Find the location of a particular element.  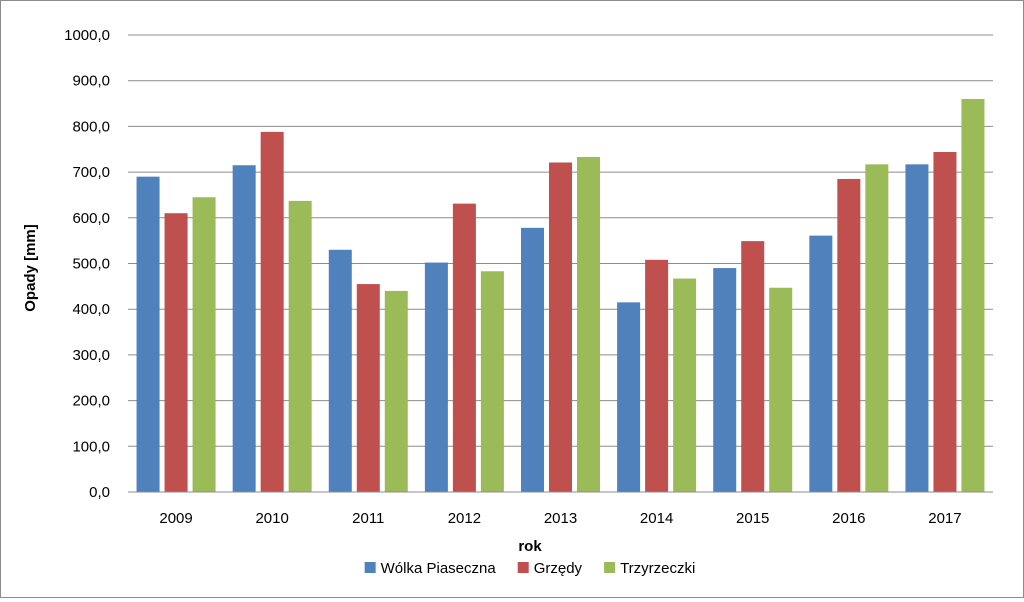

y-tick-label: 400,0 is located at coordinates (91, 309).